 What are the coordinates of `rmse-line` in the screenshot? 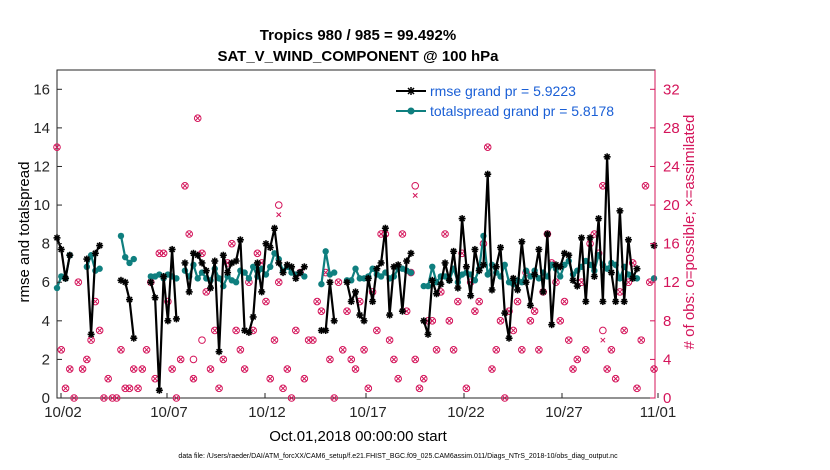 It's located at (378, 274).